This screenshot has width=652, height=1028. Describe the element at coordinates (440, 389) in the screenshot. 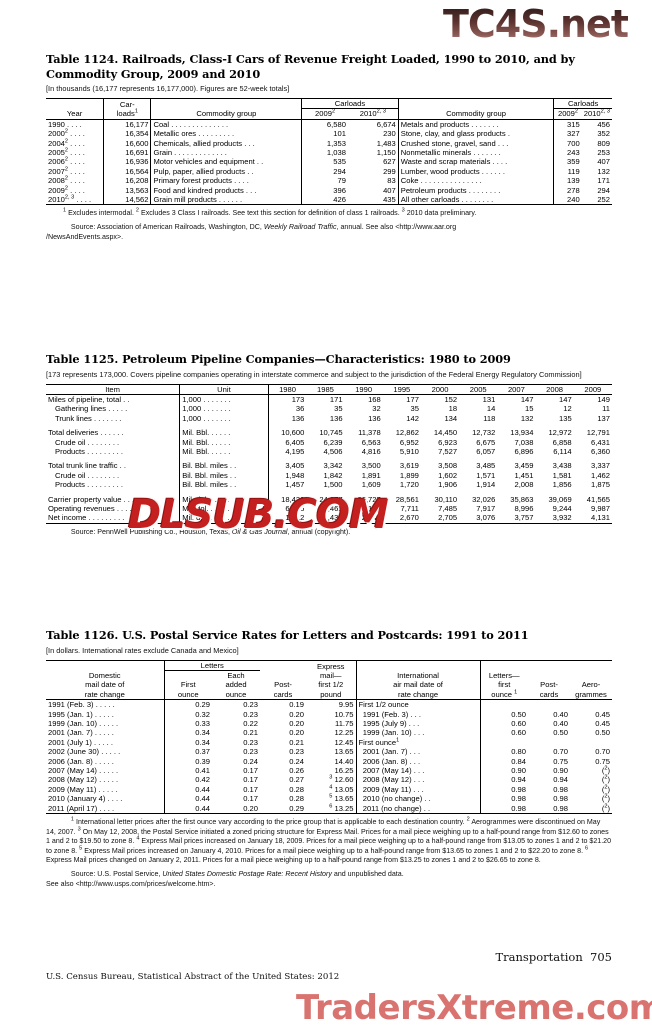

I see `header-2000: 2000` at that location.